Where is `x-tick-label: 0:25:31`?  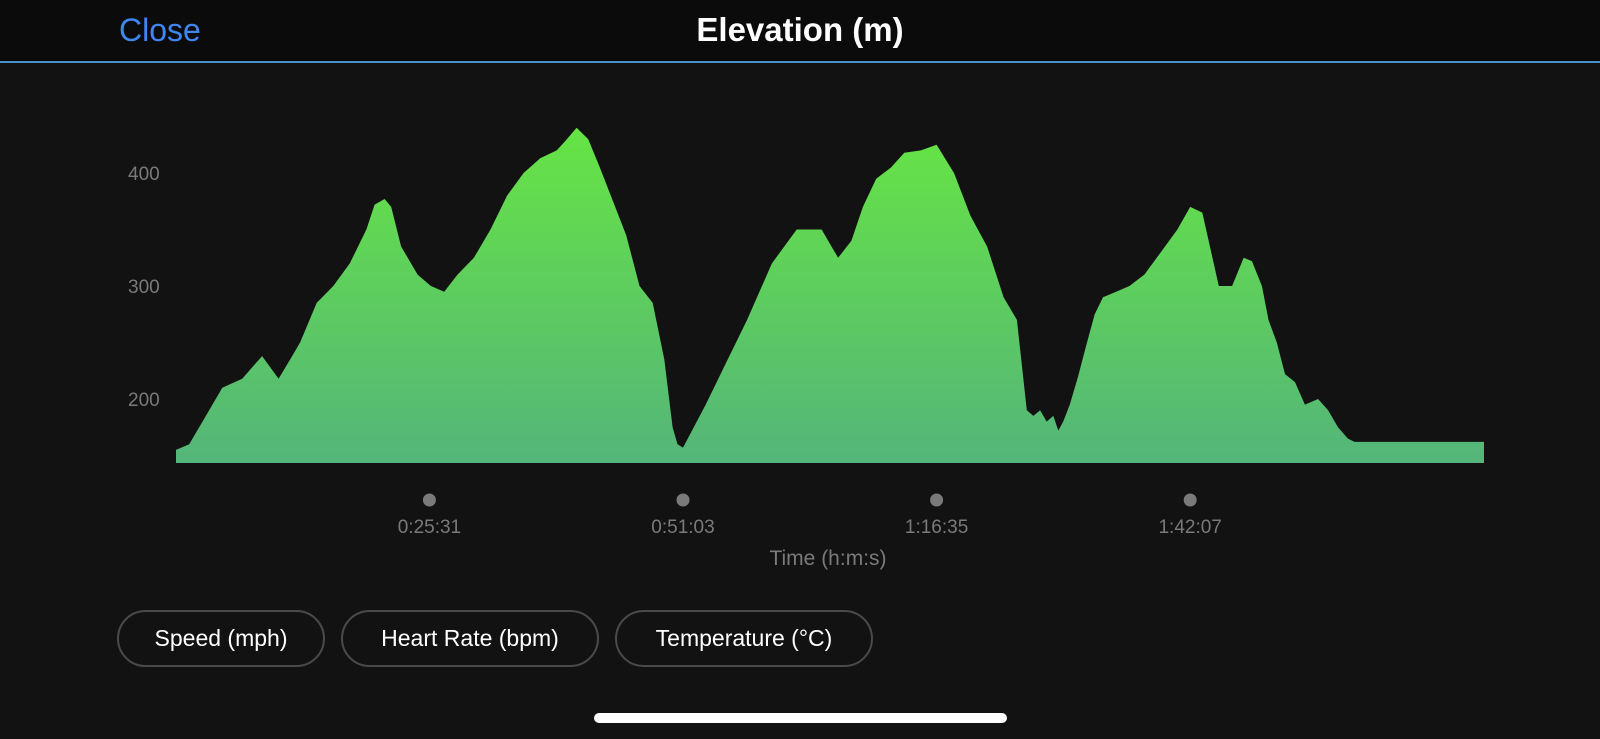 x-tick-label: 0:25:31 is located at coordinates (429, 527).